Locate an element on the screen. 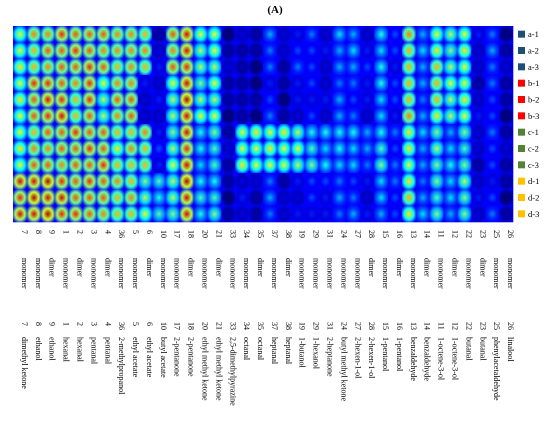 The width and height of the screenshot is (550, 421). column-number-label: 15 is located at coordinates (385, 326).